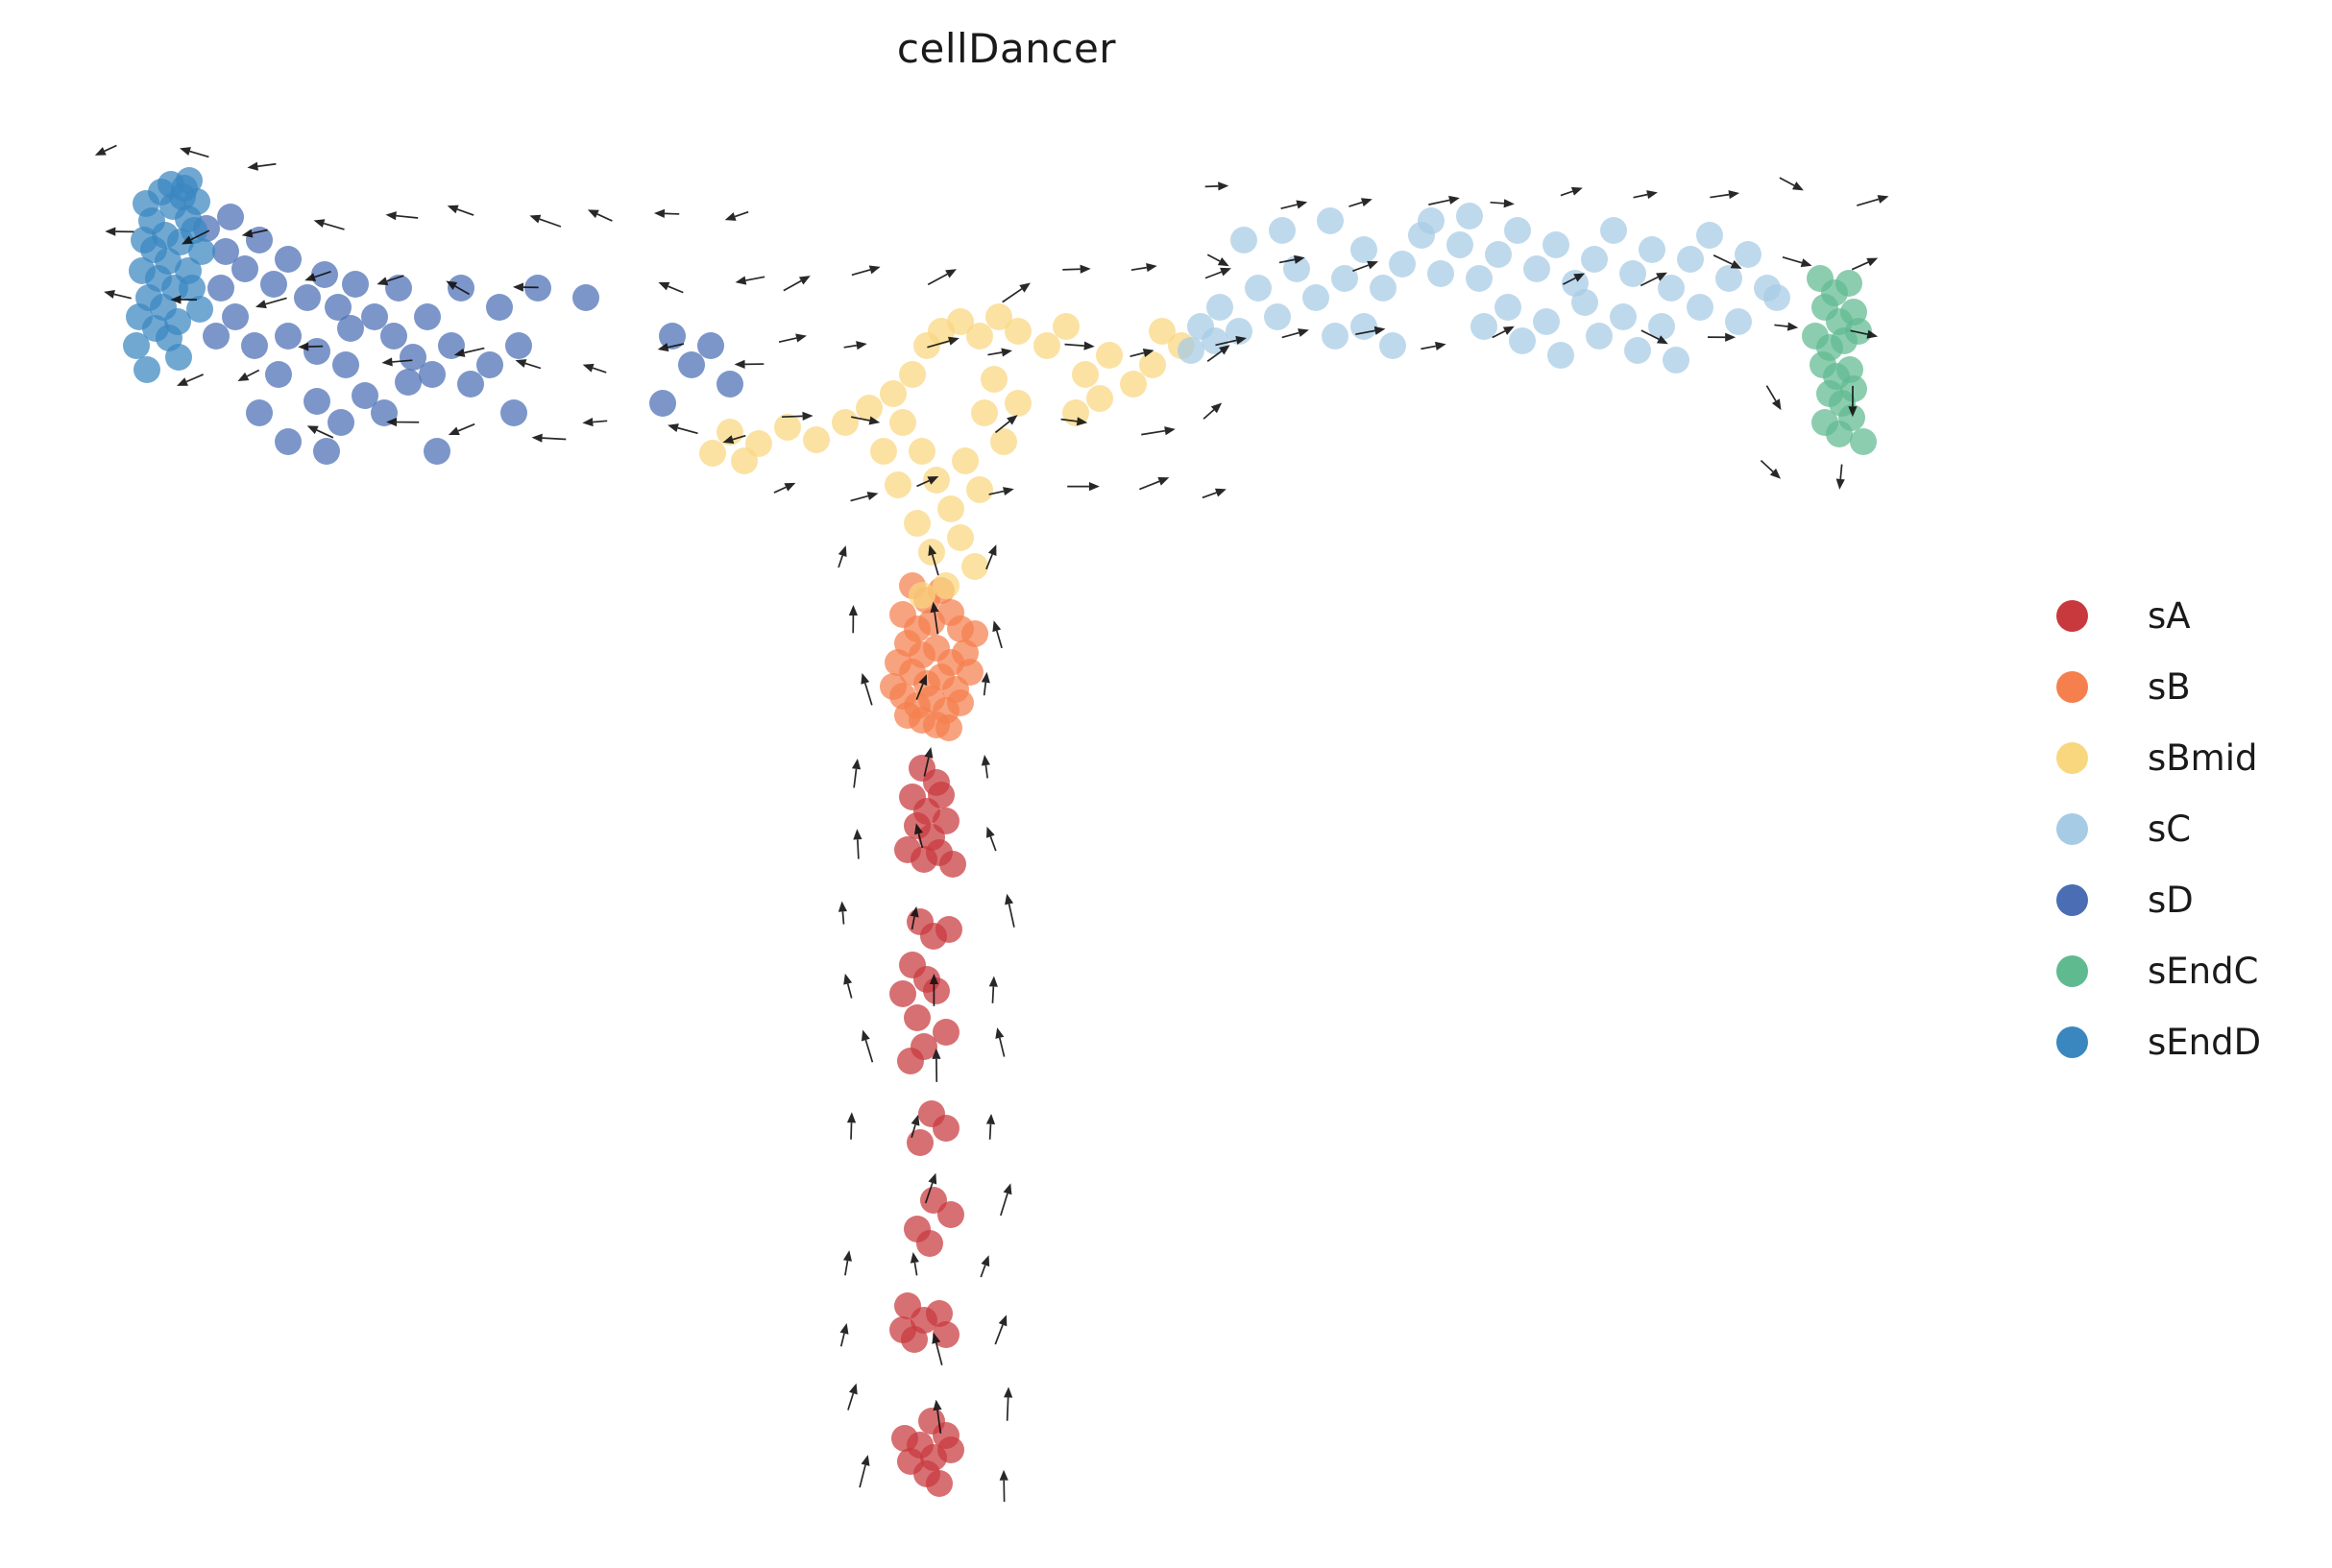  Describe the element at coordinates (2072, 1041) in the screenshot. I see `legend-swatch-sEndD` at that location.